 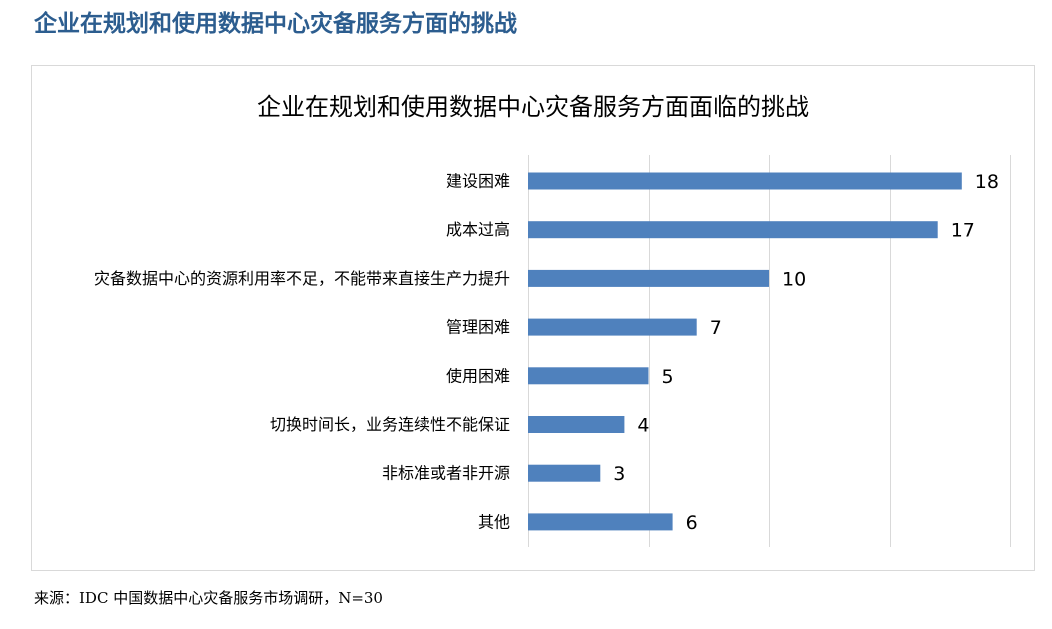 I want to click on category-label: 其他, so click(x=494, y=521).